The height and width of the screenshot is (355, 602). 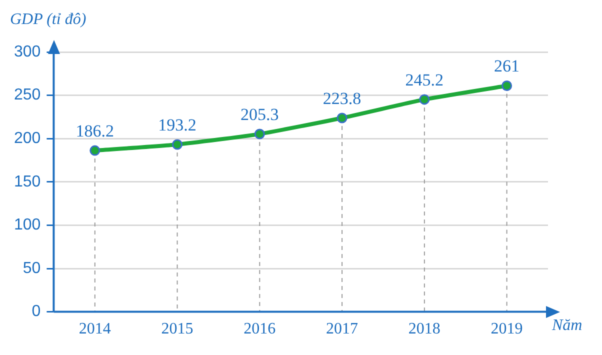 I want to click on y-tick-label: 0, so click(x=36, y=311).